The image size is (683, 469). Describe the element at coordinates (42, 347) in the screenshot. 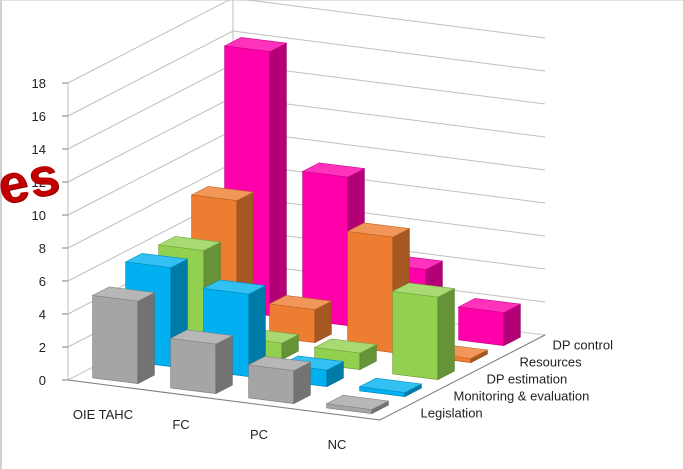

I see `y-tick-label: 2` at that location.